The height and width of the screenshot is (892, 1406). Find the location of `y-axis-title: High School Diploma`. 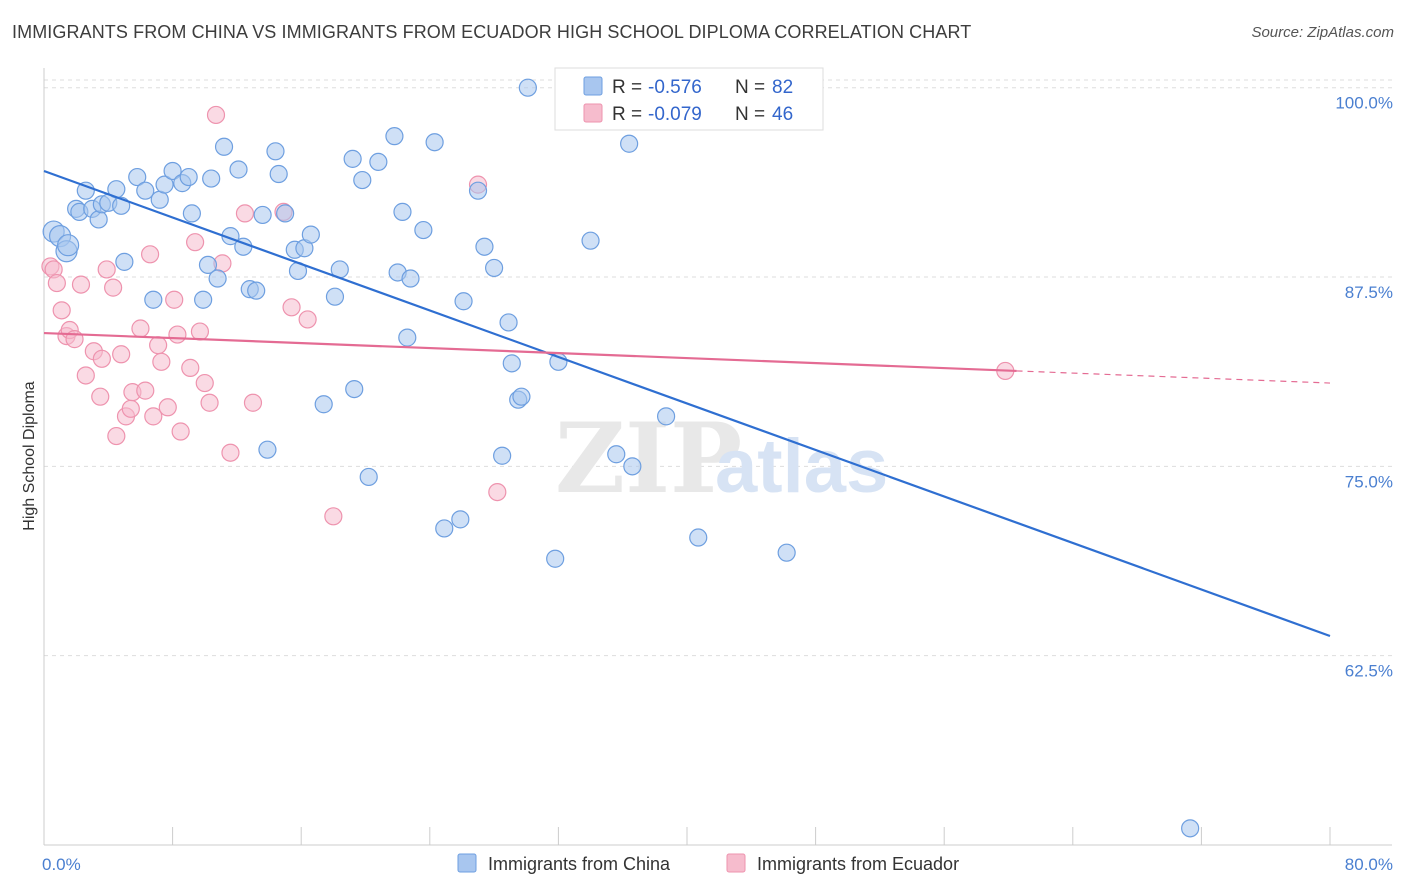

y-axis-title: High School Diploma is located at coordinates (29, 456).